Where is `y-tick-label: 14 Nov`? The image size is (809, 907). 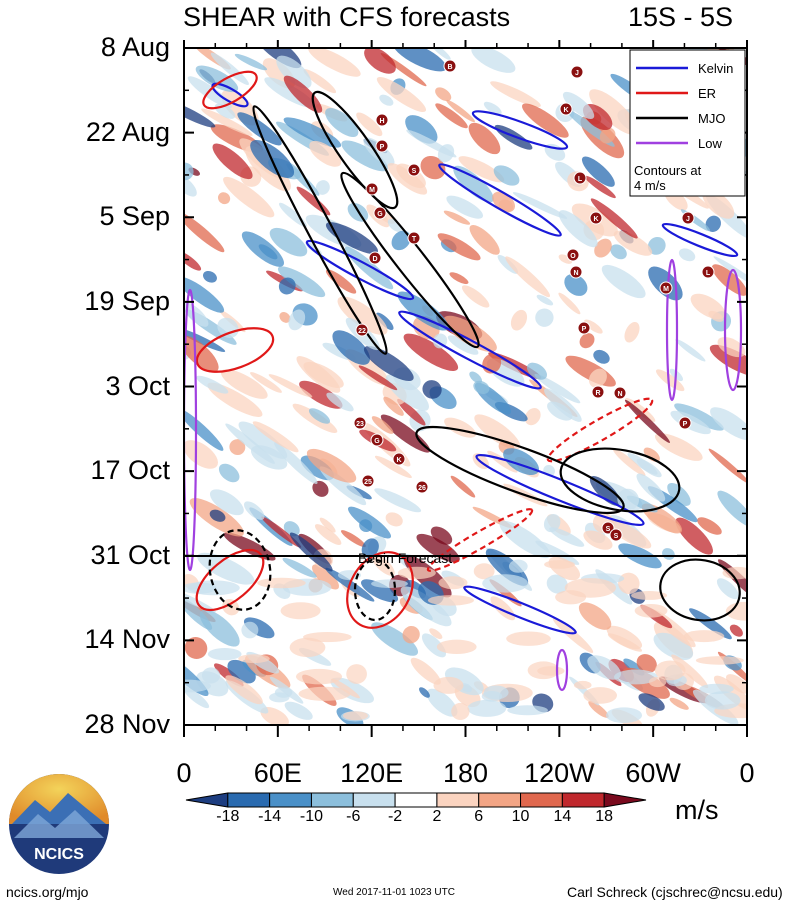
y-tick-label: 14 Nov is located at coordinates (127, 639).